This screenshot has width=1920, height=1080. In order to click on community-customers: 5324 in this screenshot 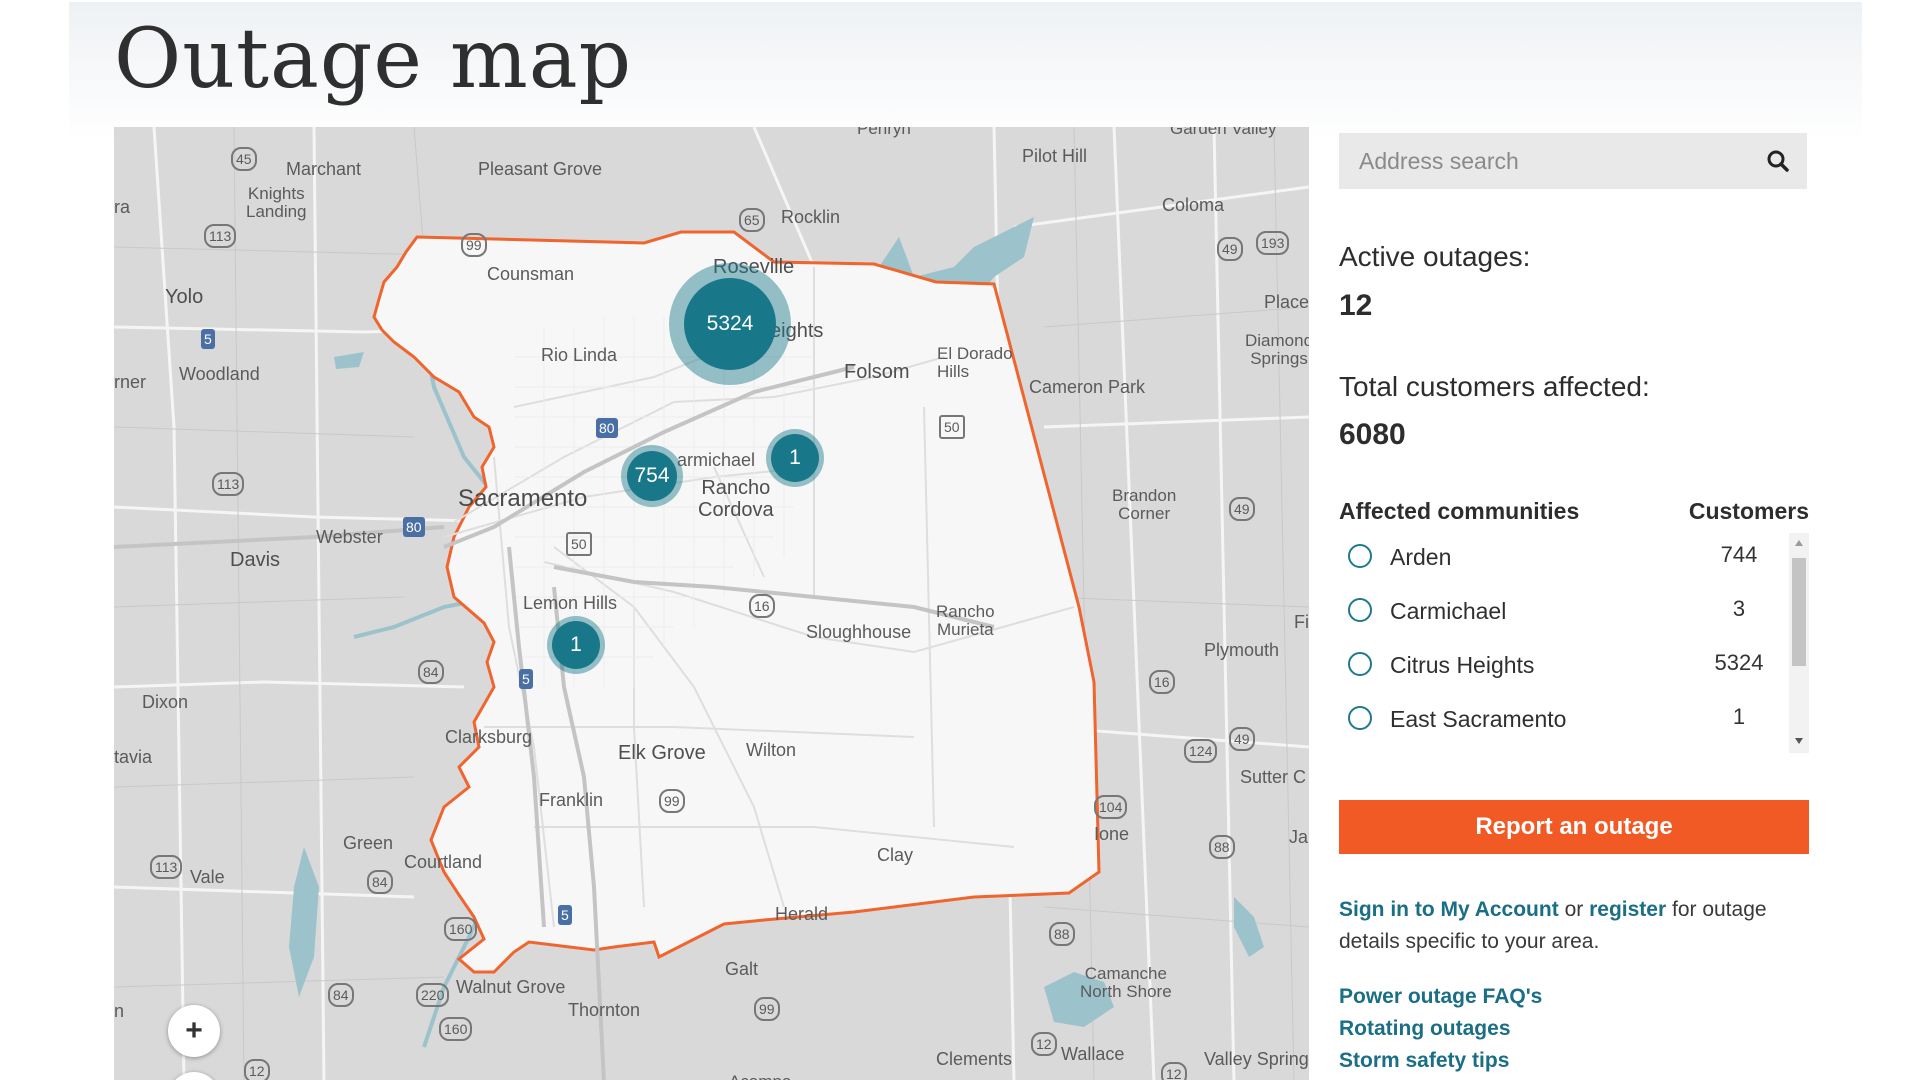, I will do `click(1739, 662)`.